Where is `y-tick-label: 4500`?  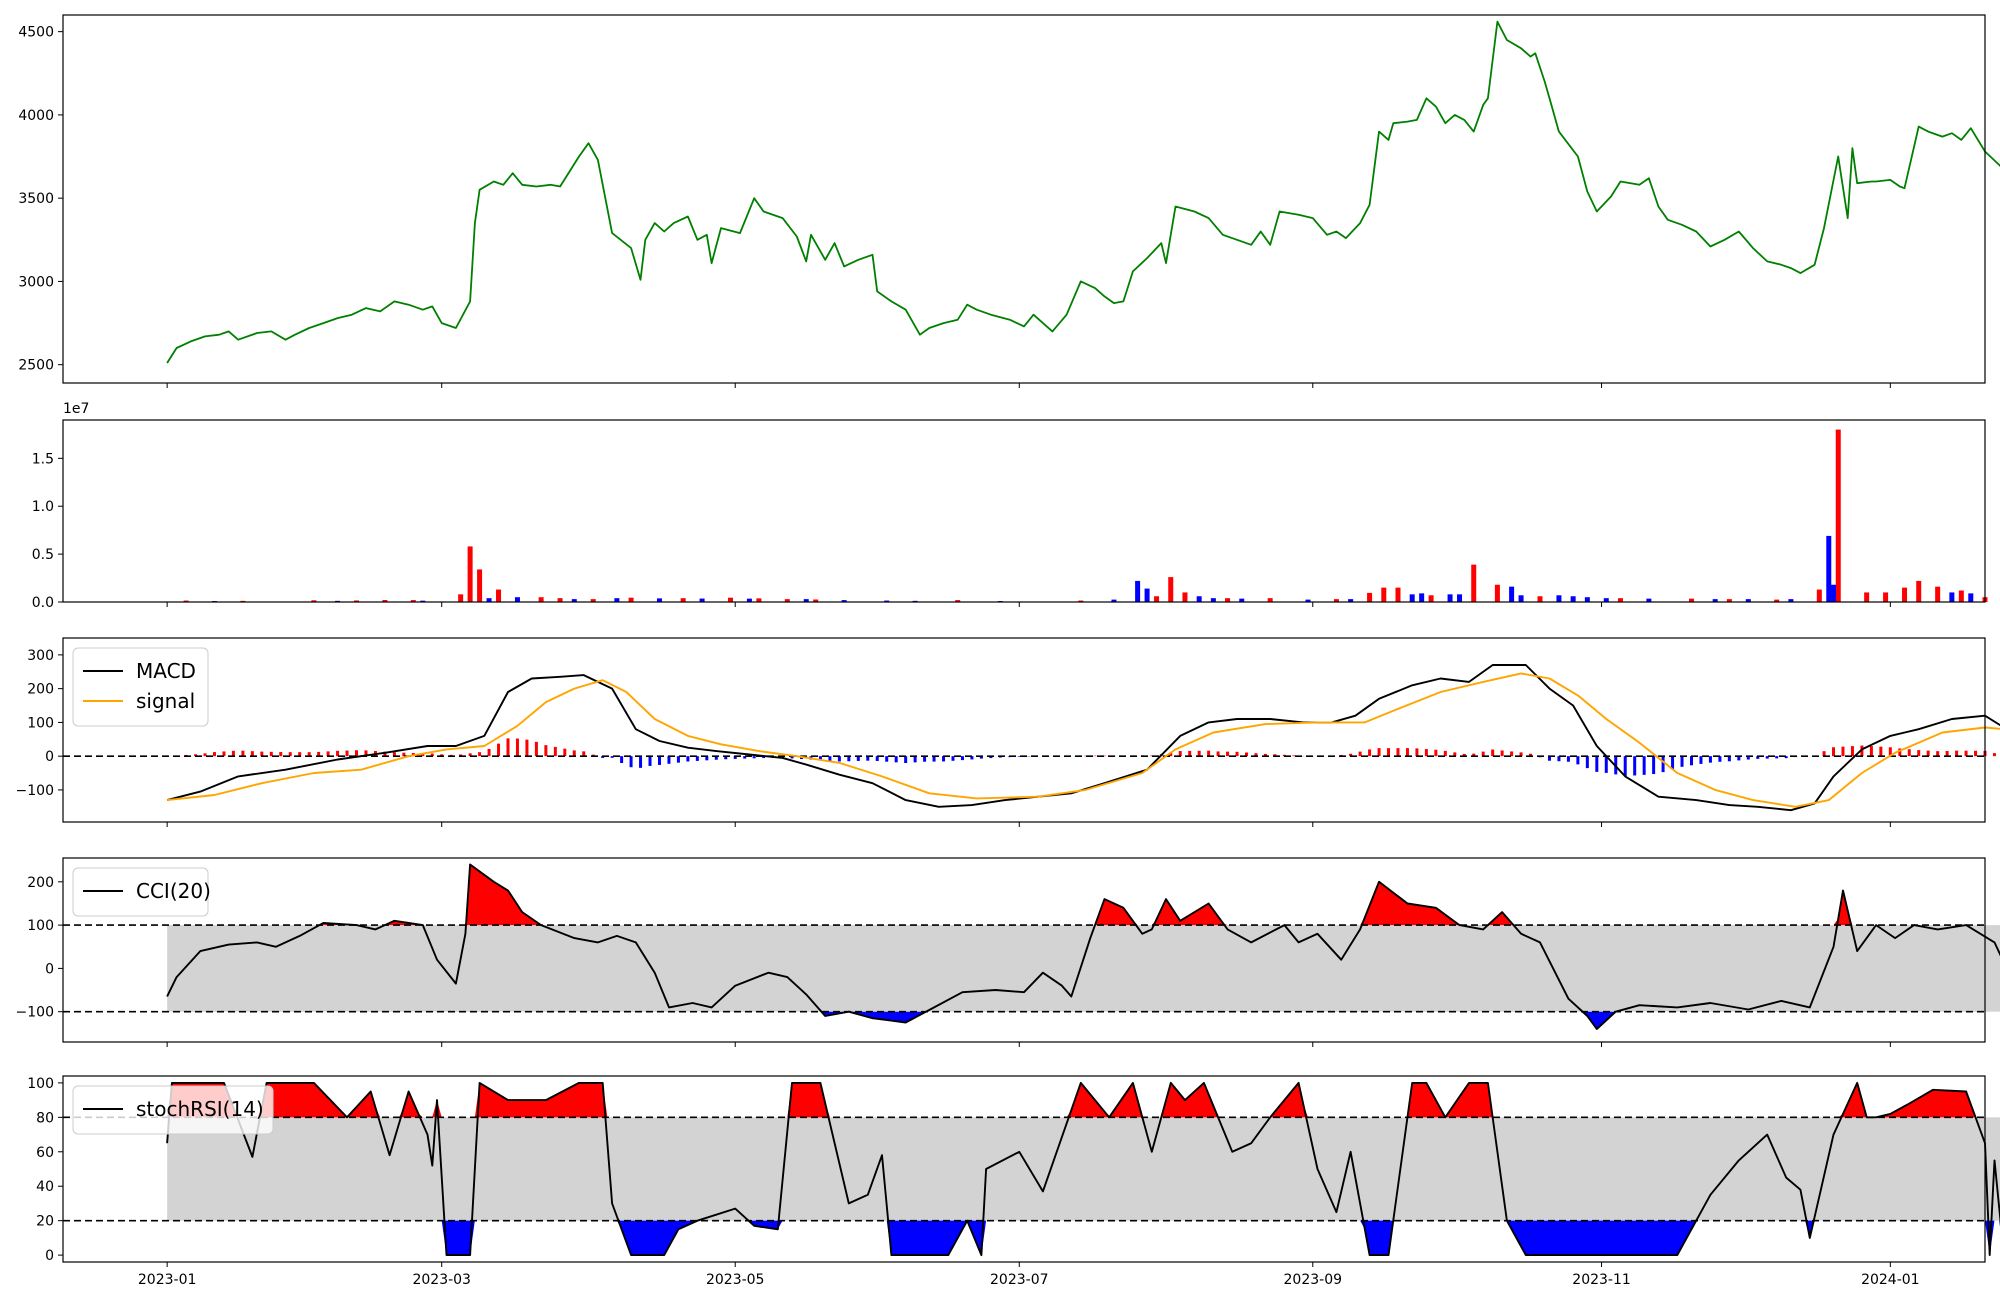 y-tick-label: 4500 is located at coordinates (36, 33).